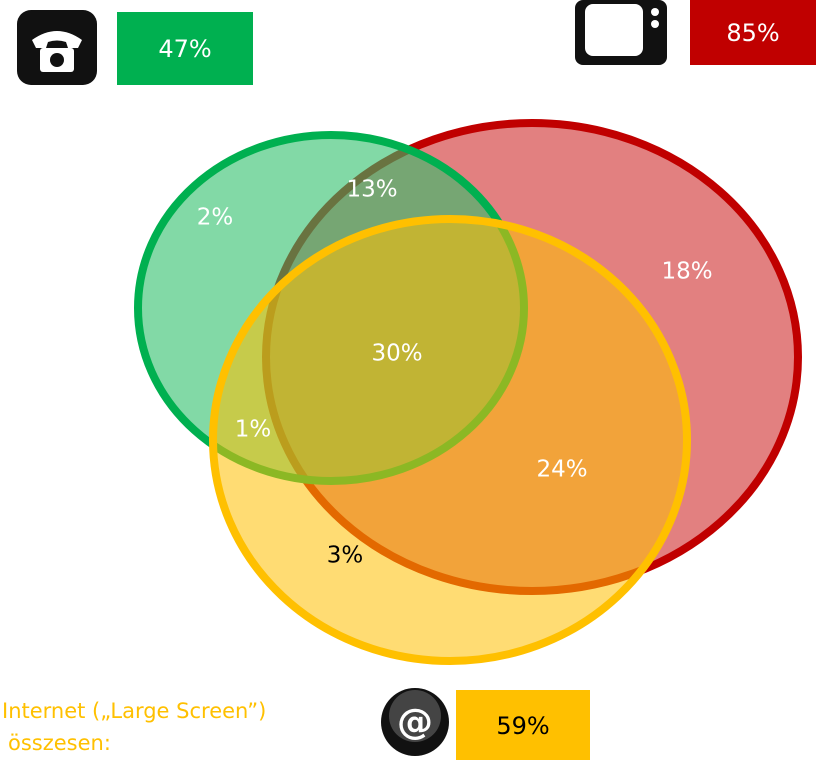  I want to click on tv-value-box, so click(753, 32).